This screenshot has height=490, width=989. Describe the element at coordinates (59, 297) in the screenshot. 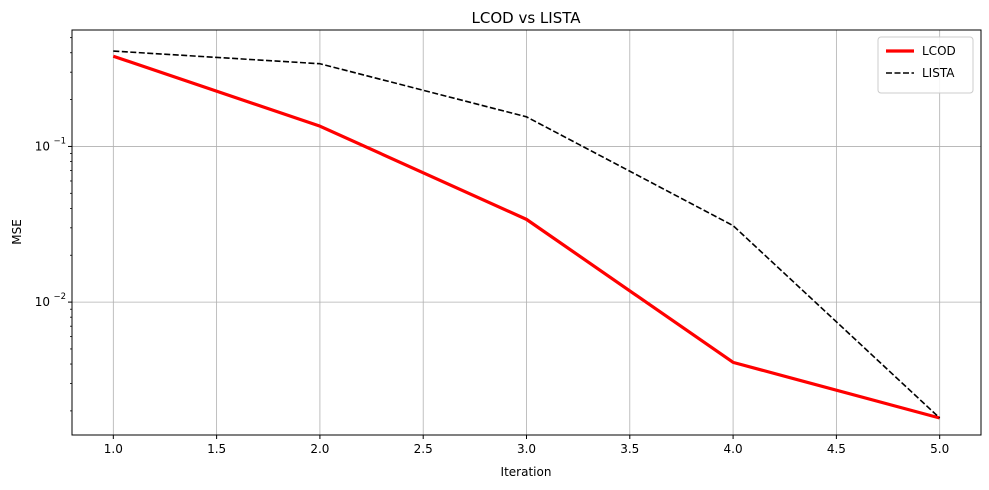

I see `y-tick-exponent: −2` at that location.